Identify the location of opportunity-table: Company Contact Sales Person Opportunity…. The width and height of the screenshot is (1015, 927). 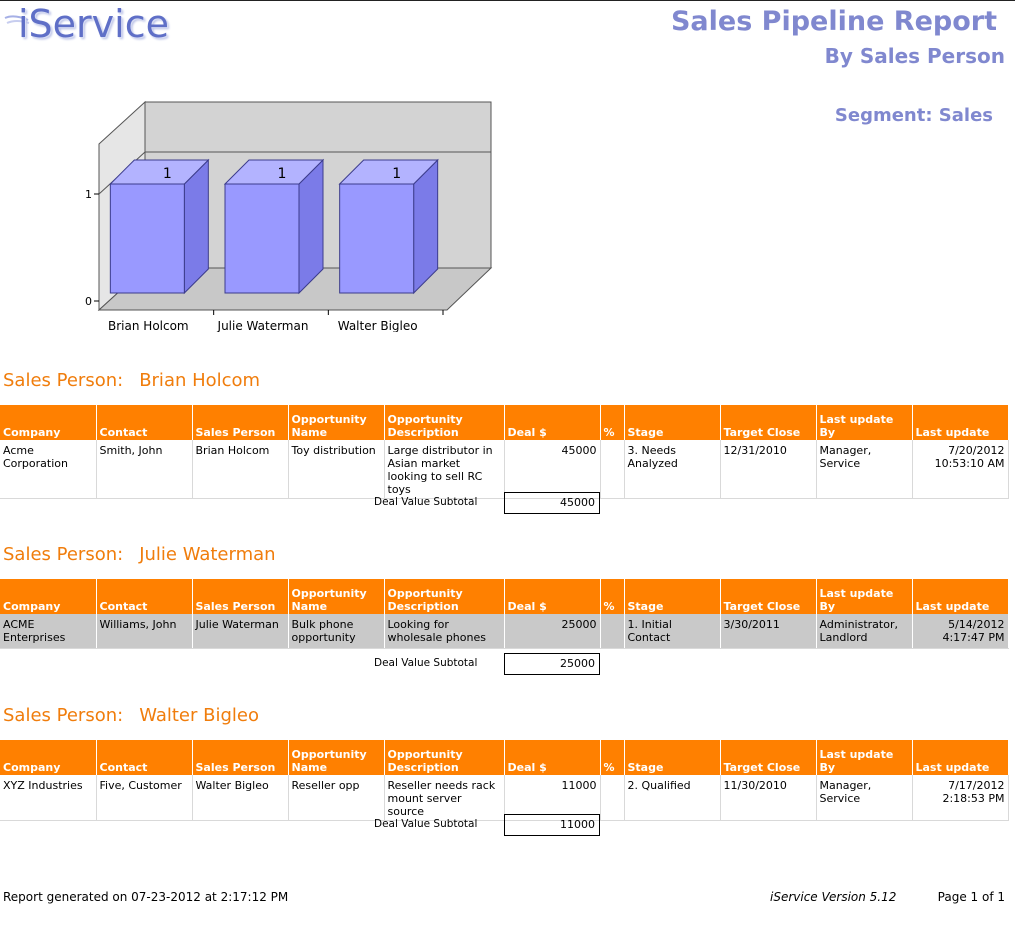
(504, 614).